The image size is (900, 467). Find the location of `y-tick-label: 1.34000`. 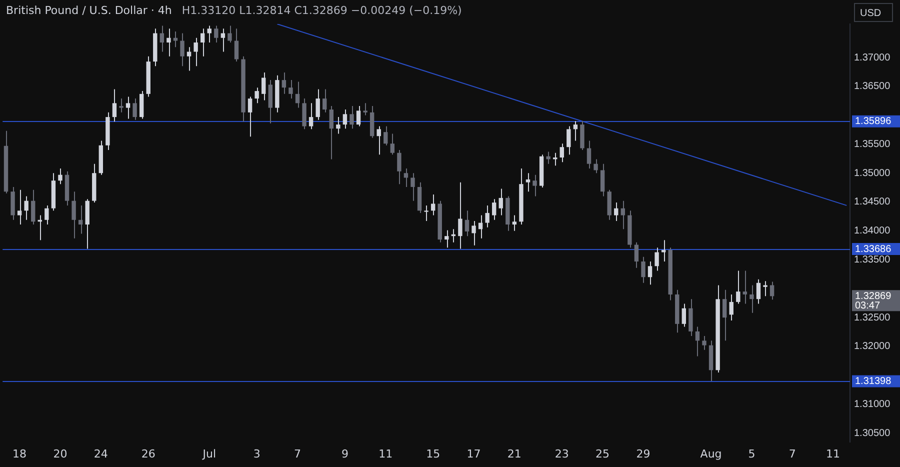

y-tick-label: 1.34000 is located at coordinates (872, 231).